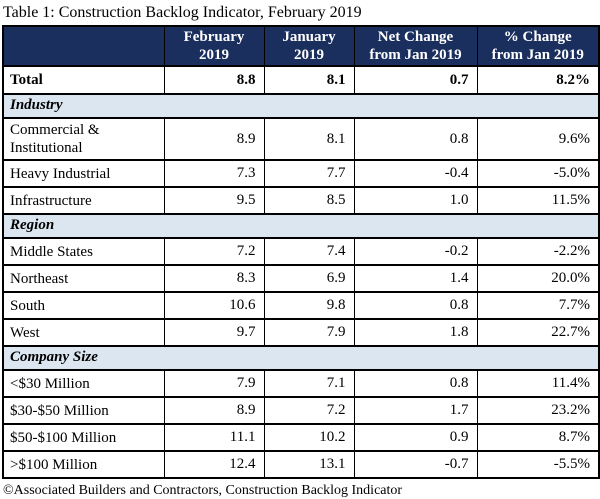 Image resolution: width=600 pixels, height=499 pixels. Describe the element at coordinates (415, 173) in the screenshot. I see `cell-value: -0.4` at that location.